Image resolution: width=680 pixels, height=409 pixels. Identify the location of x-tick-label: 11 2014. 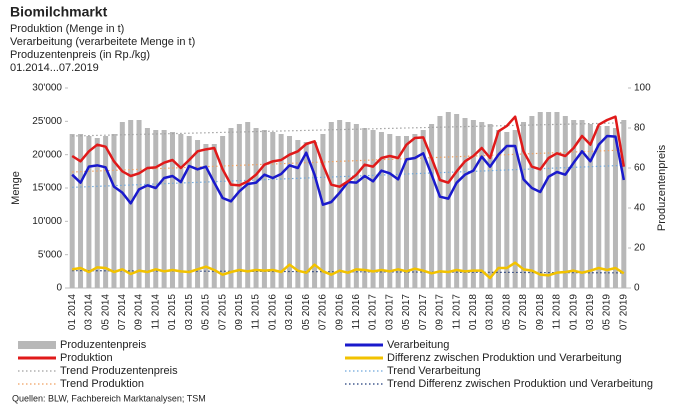
(155, 312).